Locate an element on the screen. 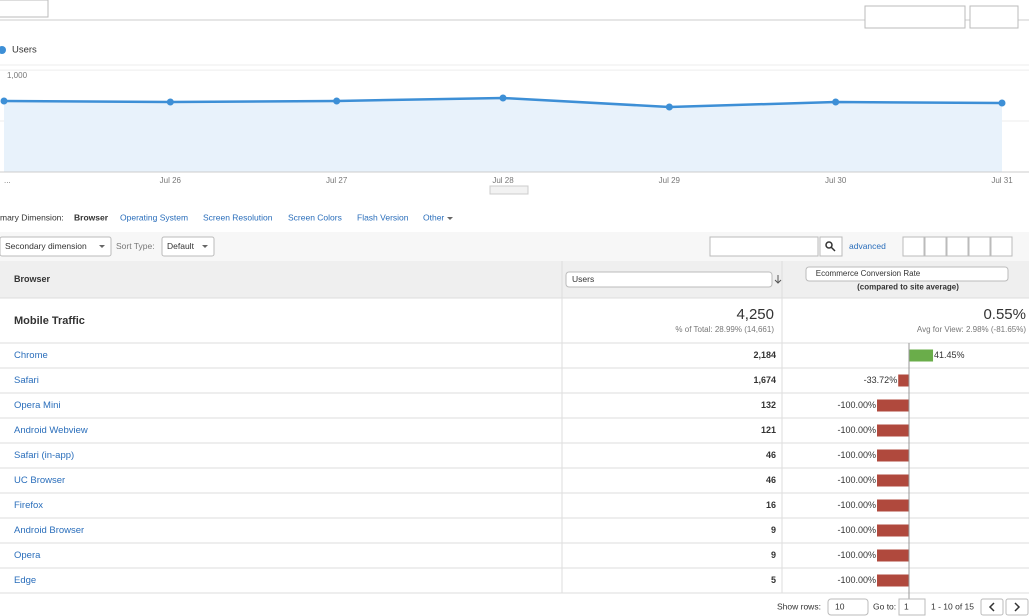  browser-link: Edge is located at coordinates (25, 580).